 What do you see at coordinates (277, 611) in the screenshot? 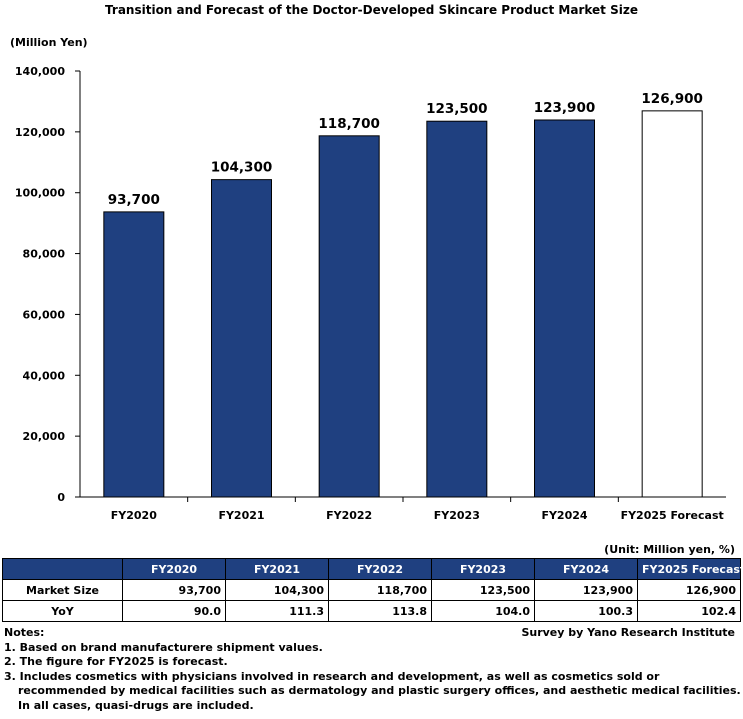
I see `table-cell: 111.3` at bounding box center [277, 611].